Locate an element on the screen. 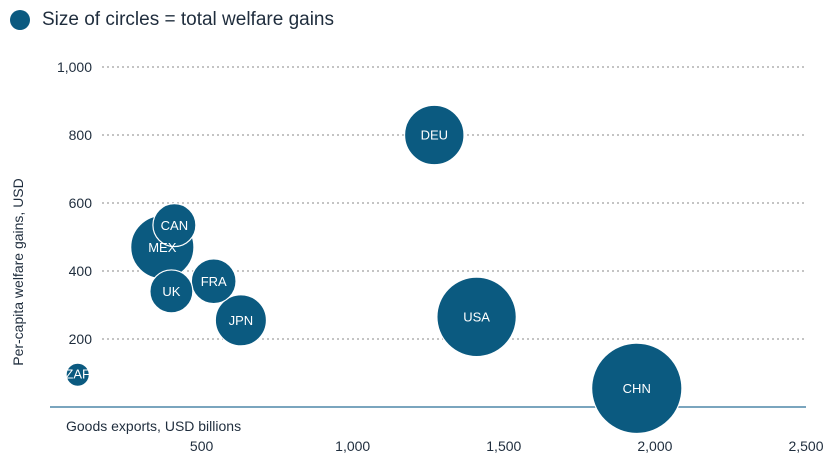 Image resolution: width=833 pixels, height=458 pixels. bubble-can is located at coordinates (174, 225).